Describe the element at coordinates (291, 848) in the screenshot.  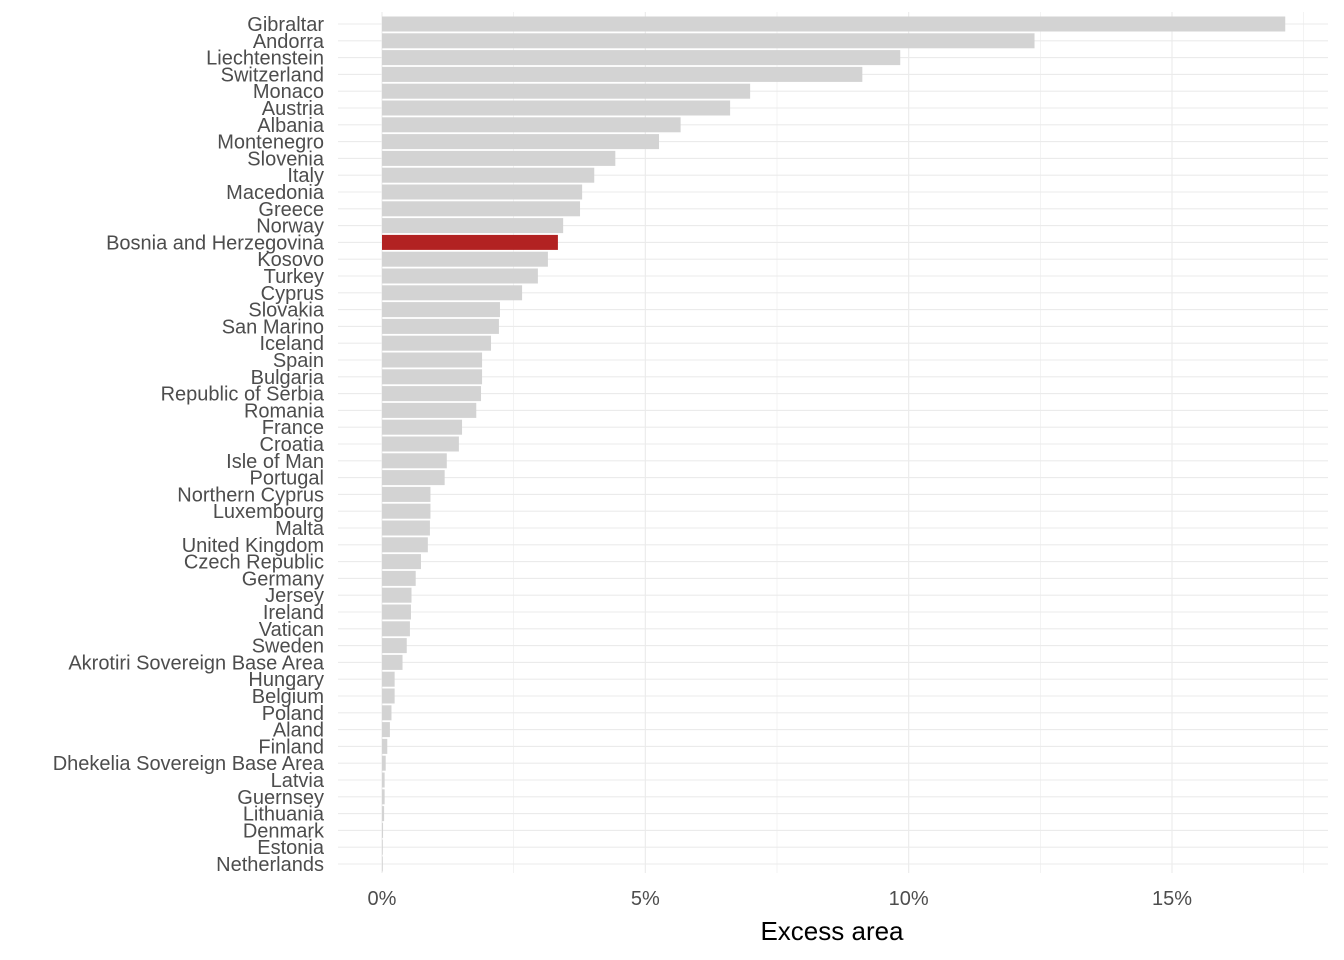
I see `category-label: Estonia` at that location.